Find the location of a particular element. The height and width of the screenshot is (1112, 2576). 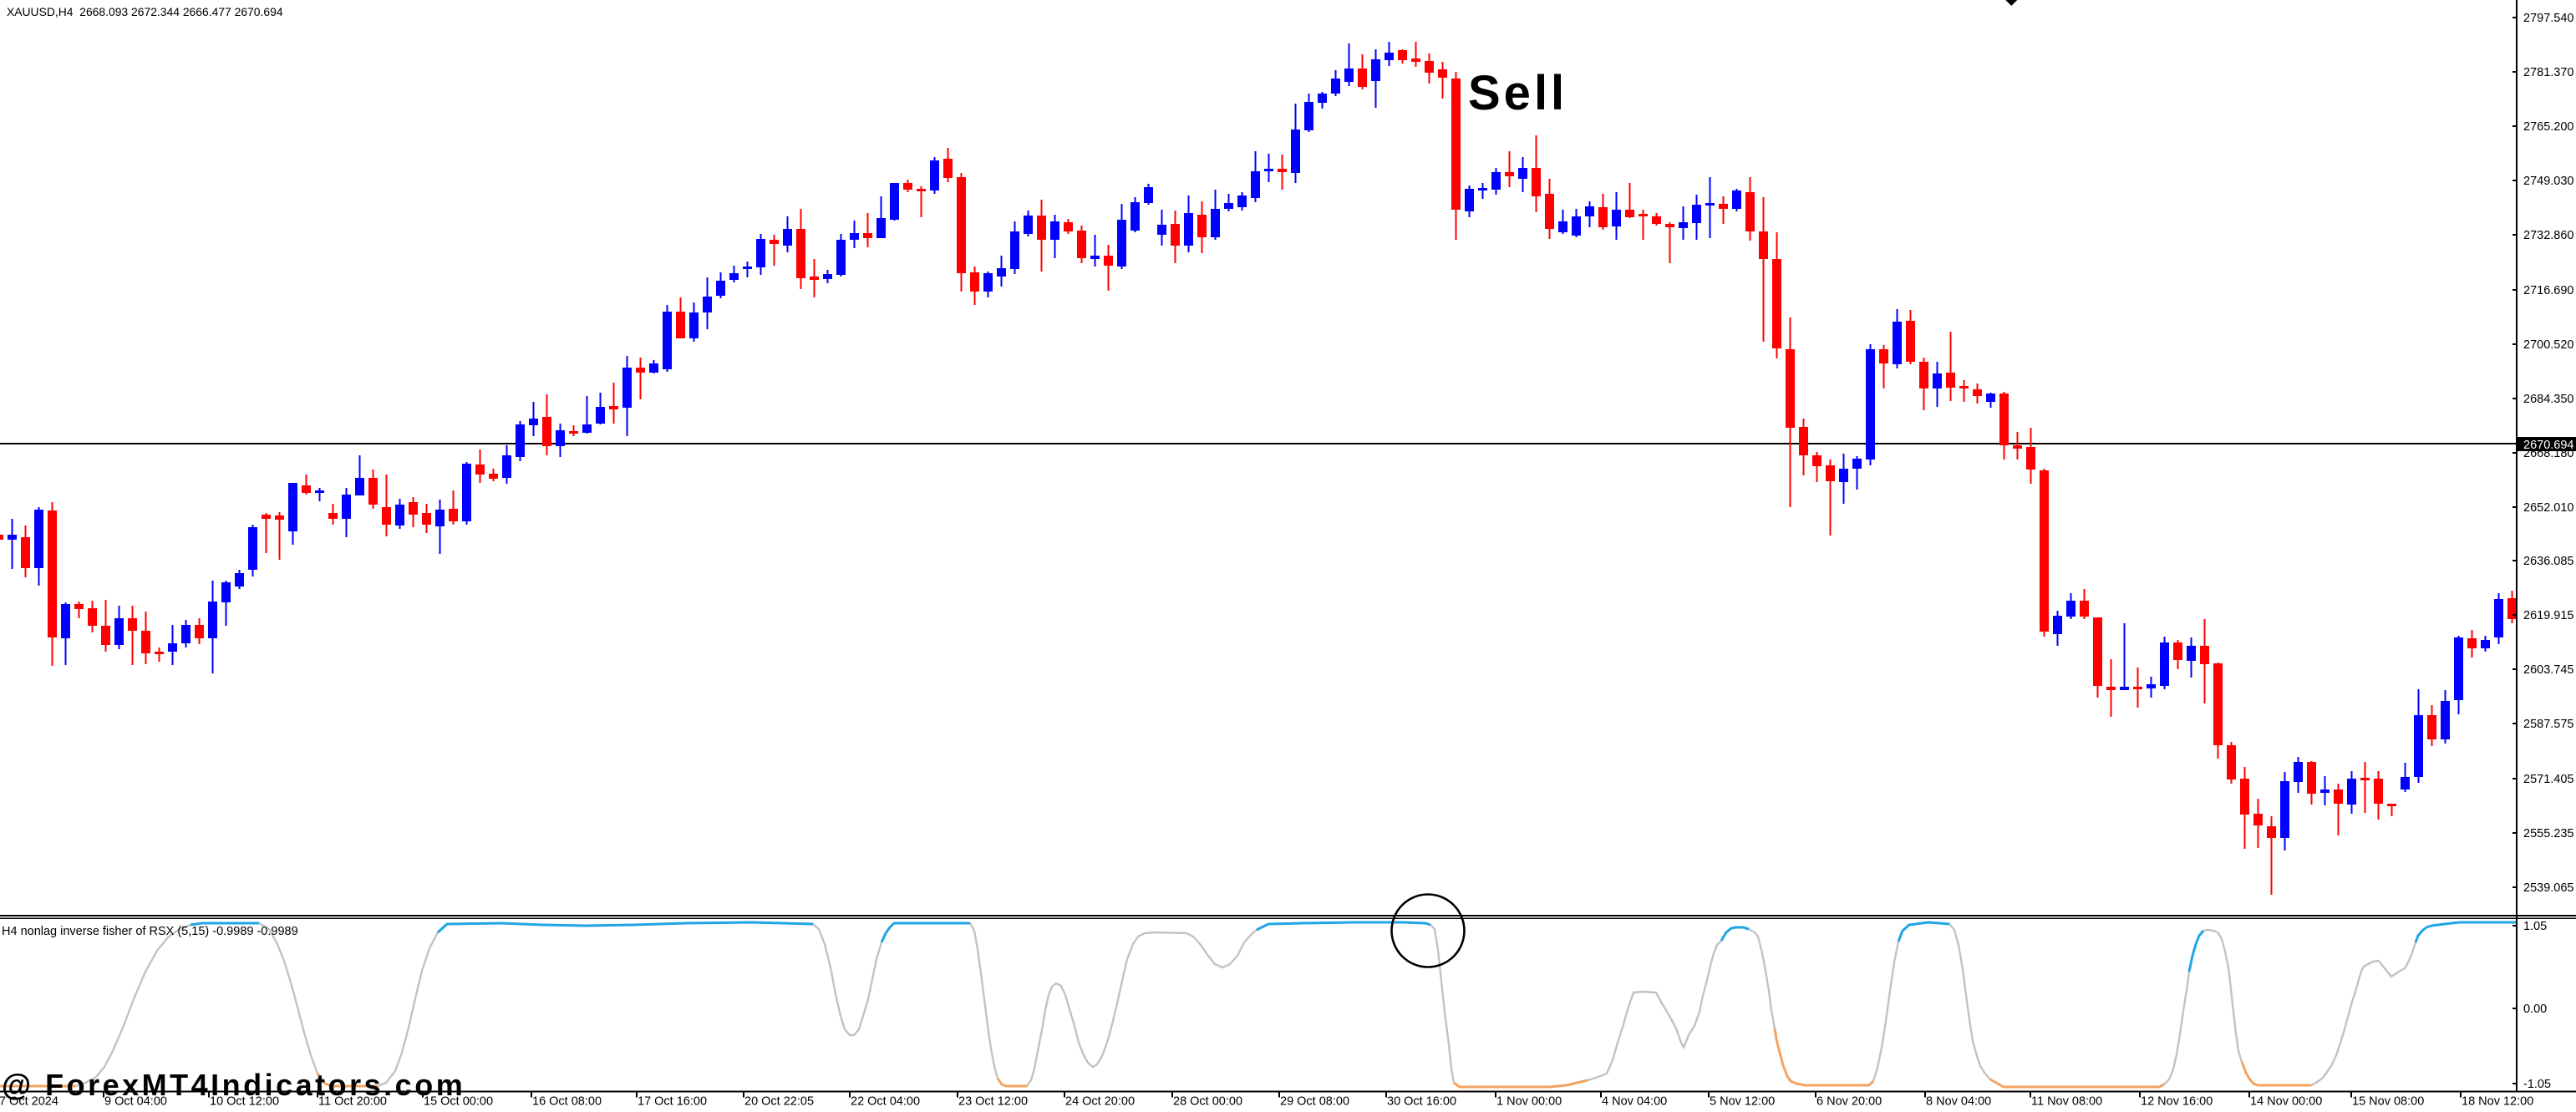

svg-text: 7 Oct 2024 is located at coordinates (29, 1102).